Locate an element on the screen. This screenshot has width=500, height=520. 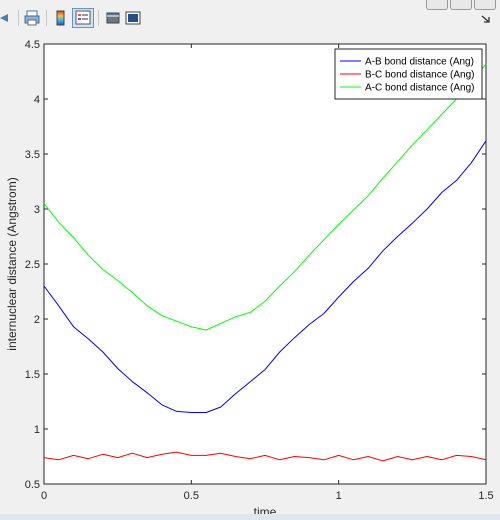
back-arrow-icon is located at coordinates (9, 18).